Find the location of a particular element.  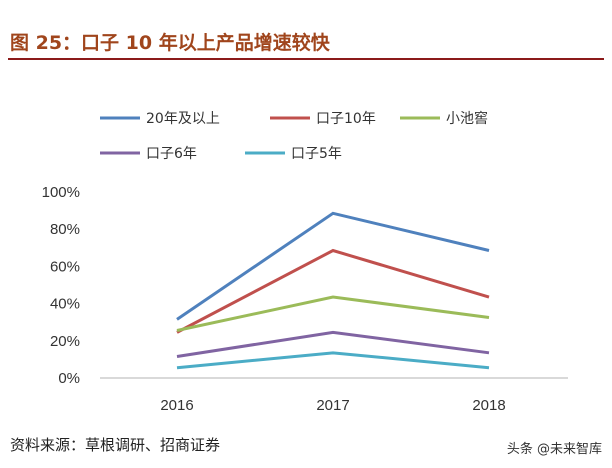

y-tick-label: 40% is located at coordinates (65, 304).